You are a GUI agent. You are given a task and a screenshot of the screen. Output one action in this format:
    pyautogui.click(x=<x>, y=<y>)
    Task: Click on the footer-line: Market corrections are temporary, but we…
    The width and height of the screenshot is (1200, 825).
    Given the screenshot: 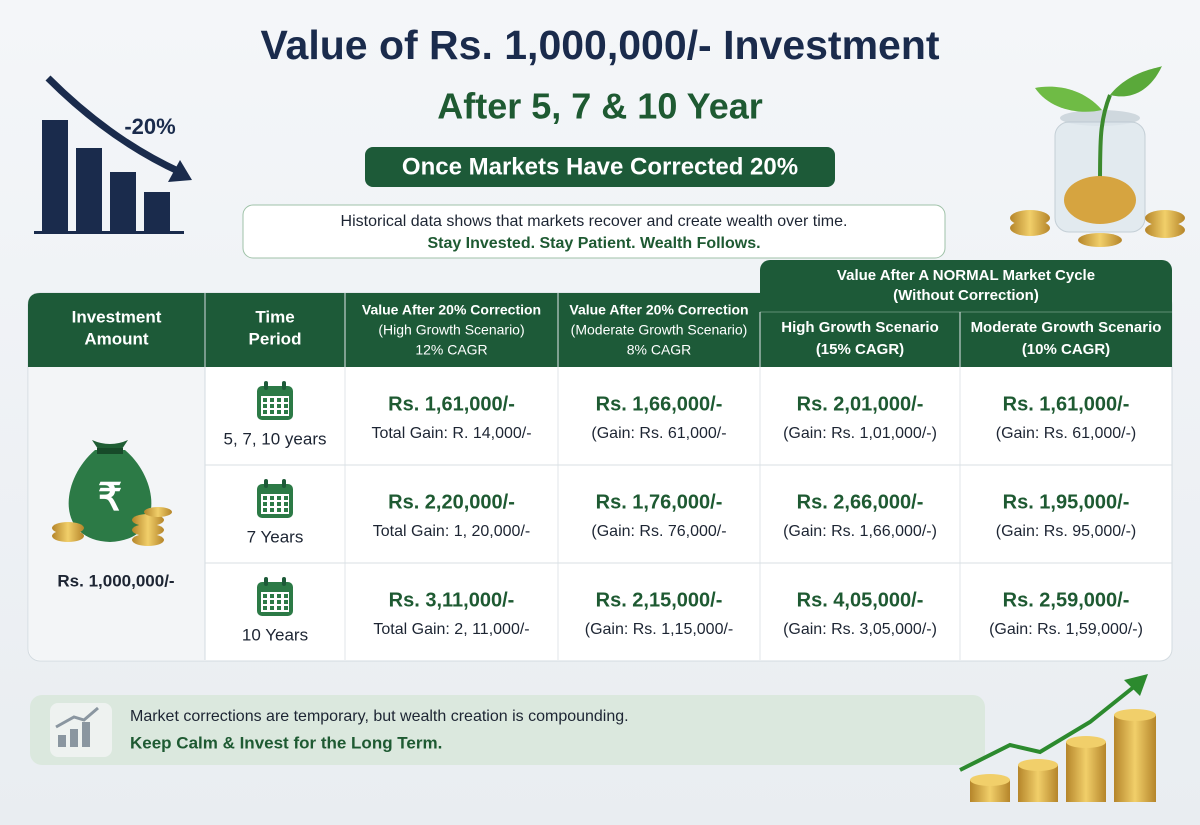 What is the action you would take?
    pyautogui.click(x=379, y=716)
    